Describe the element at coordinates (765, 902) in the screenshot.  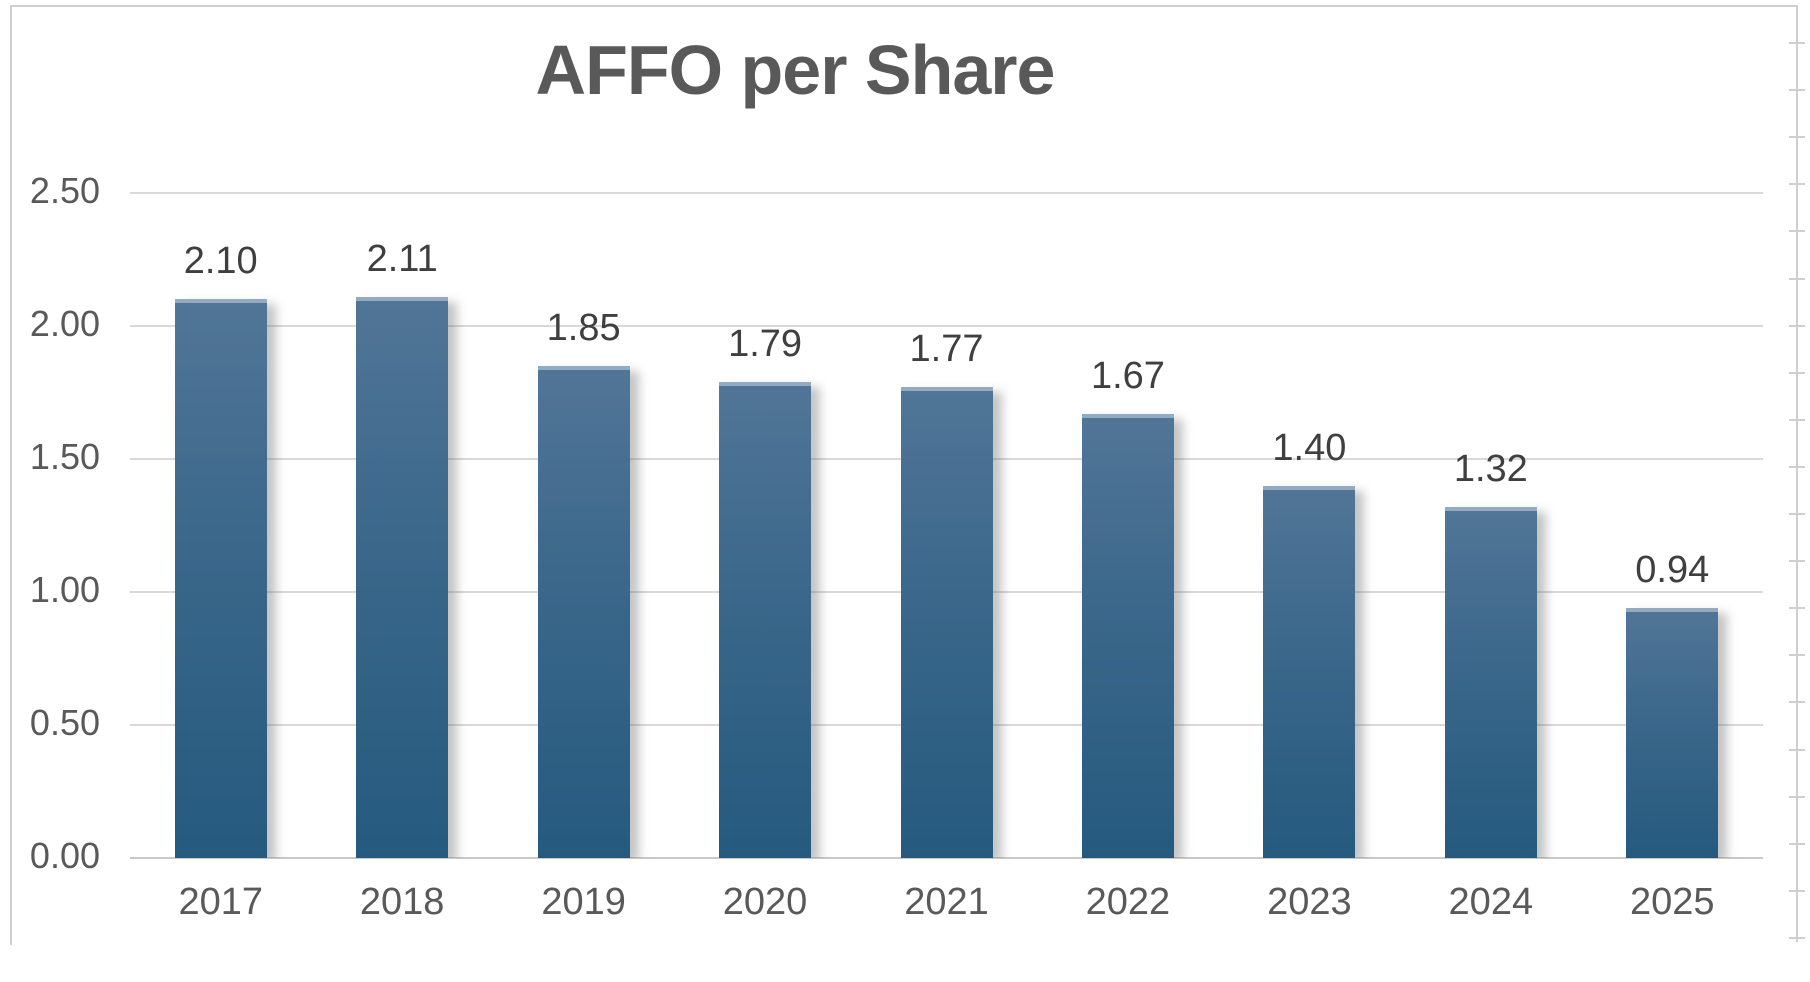
I see `x-axis-label: 2020` at that location.